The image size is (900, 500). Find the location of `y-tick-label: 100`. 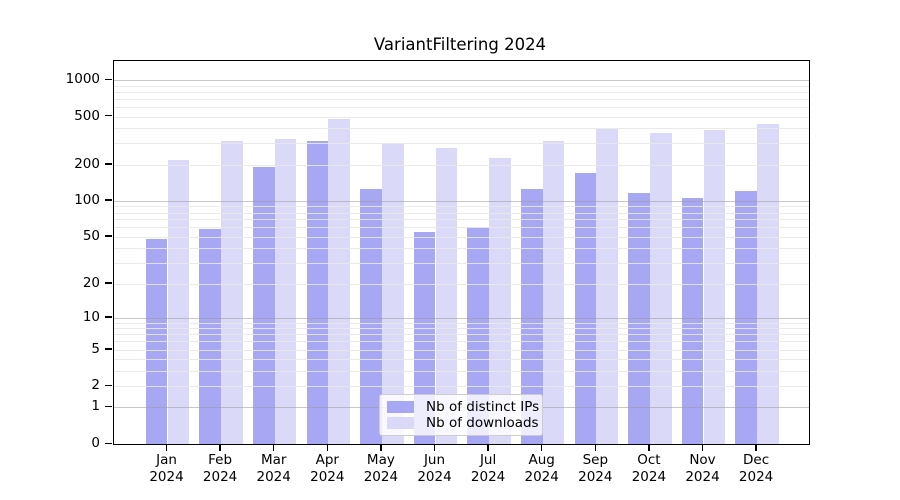

y-tick-label: 100 is located at coordinates (87, 199).